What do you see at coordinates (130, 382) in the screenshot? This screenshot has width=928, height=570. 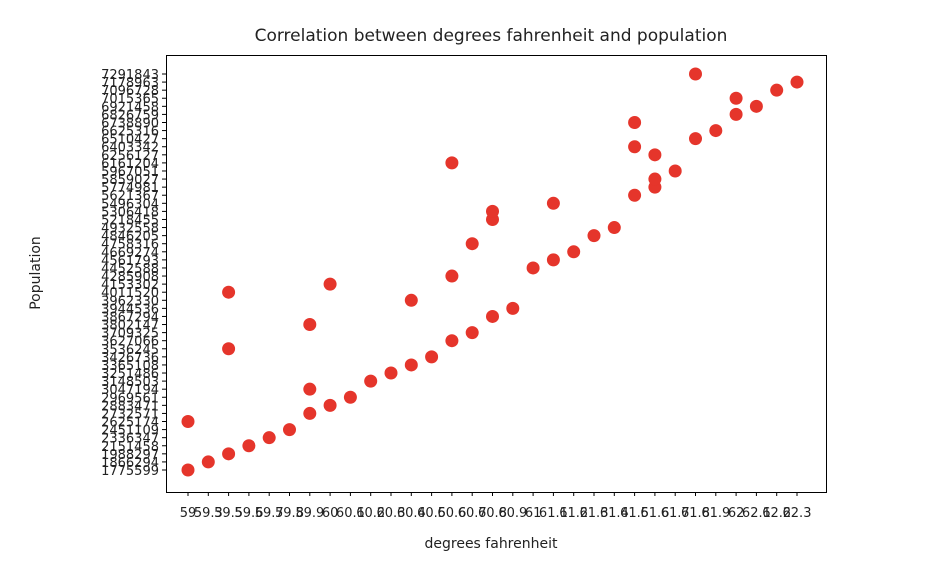 I see `y-tick-label: 3148503` at bounding box center [130, 382].